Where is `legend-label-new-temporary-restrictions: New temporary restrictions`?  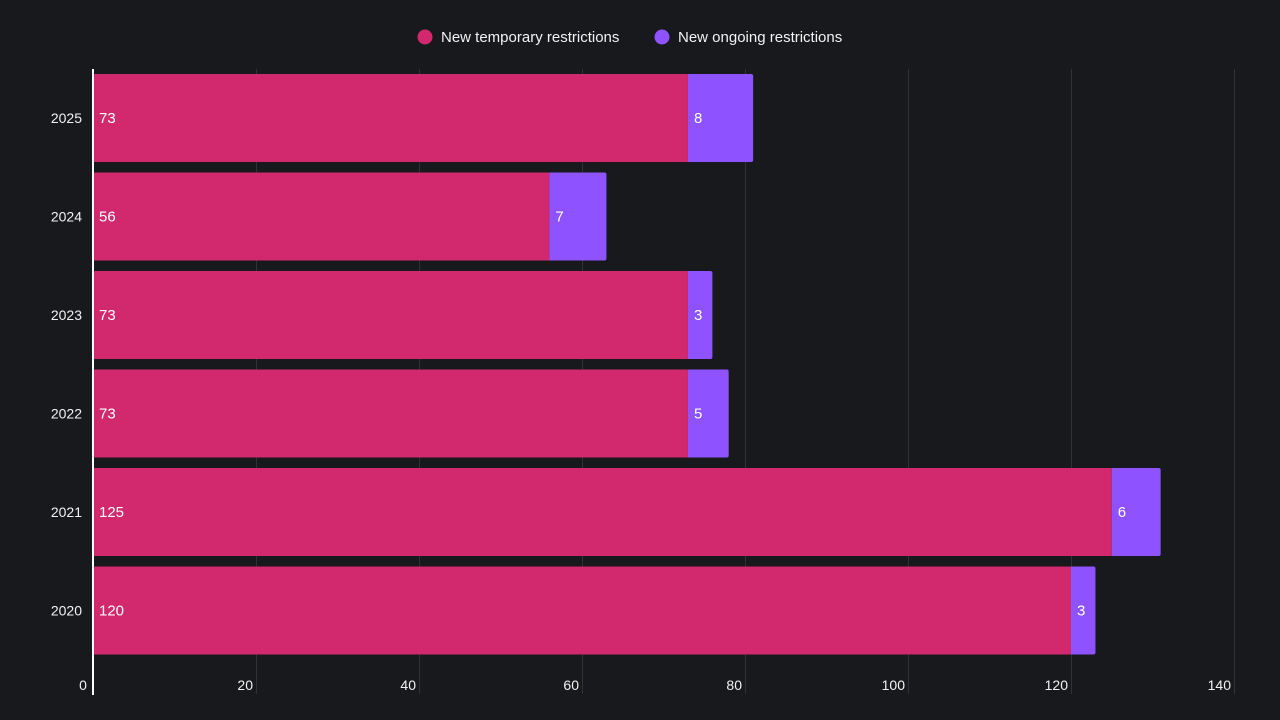
legend-label-new-temporary-restrictions: New temporary restrictions is located at coordinates (530, 37).